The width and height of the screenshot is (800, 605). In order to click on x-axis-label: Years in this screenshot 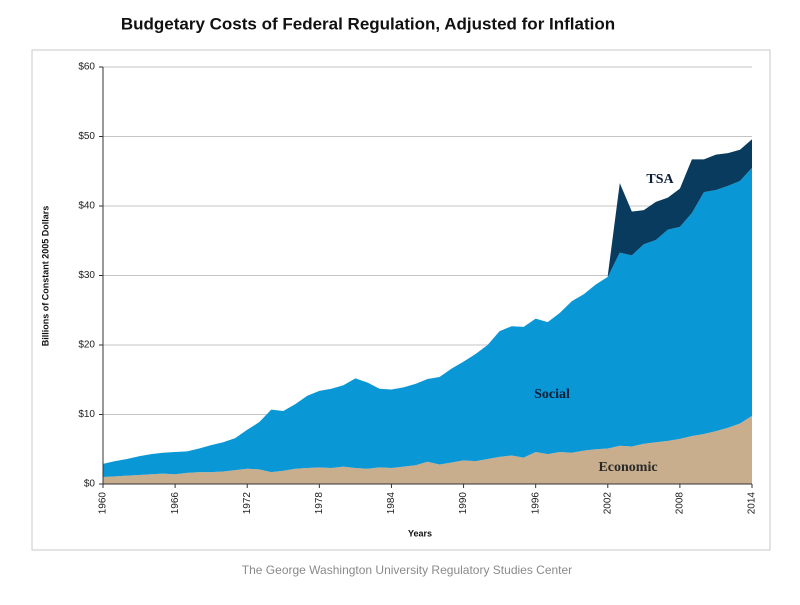, I will do `click(420, 533)`.